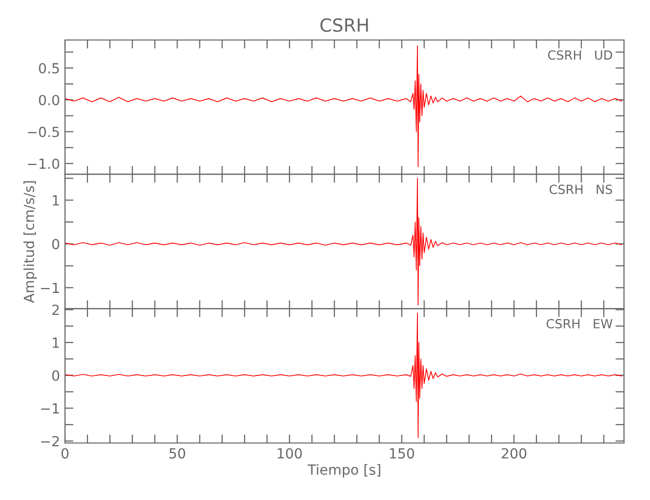  I want to click on chart-title: CSRH, so click(344, 25).